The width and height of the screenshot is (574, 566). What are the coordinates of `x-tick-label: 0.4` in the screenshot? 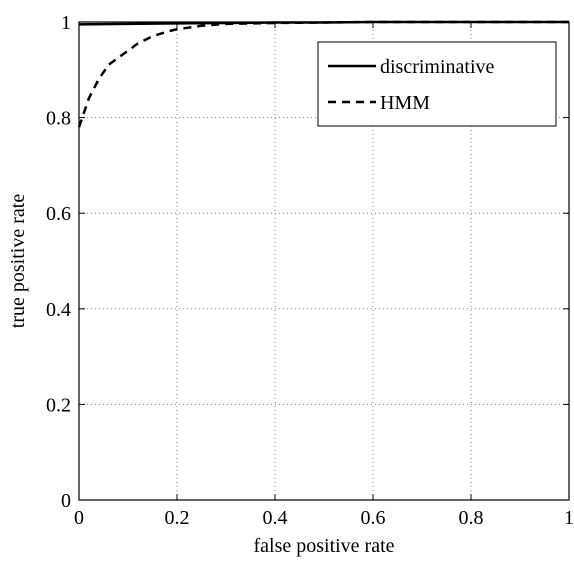 It's located at (275, 518).